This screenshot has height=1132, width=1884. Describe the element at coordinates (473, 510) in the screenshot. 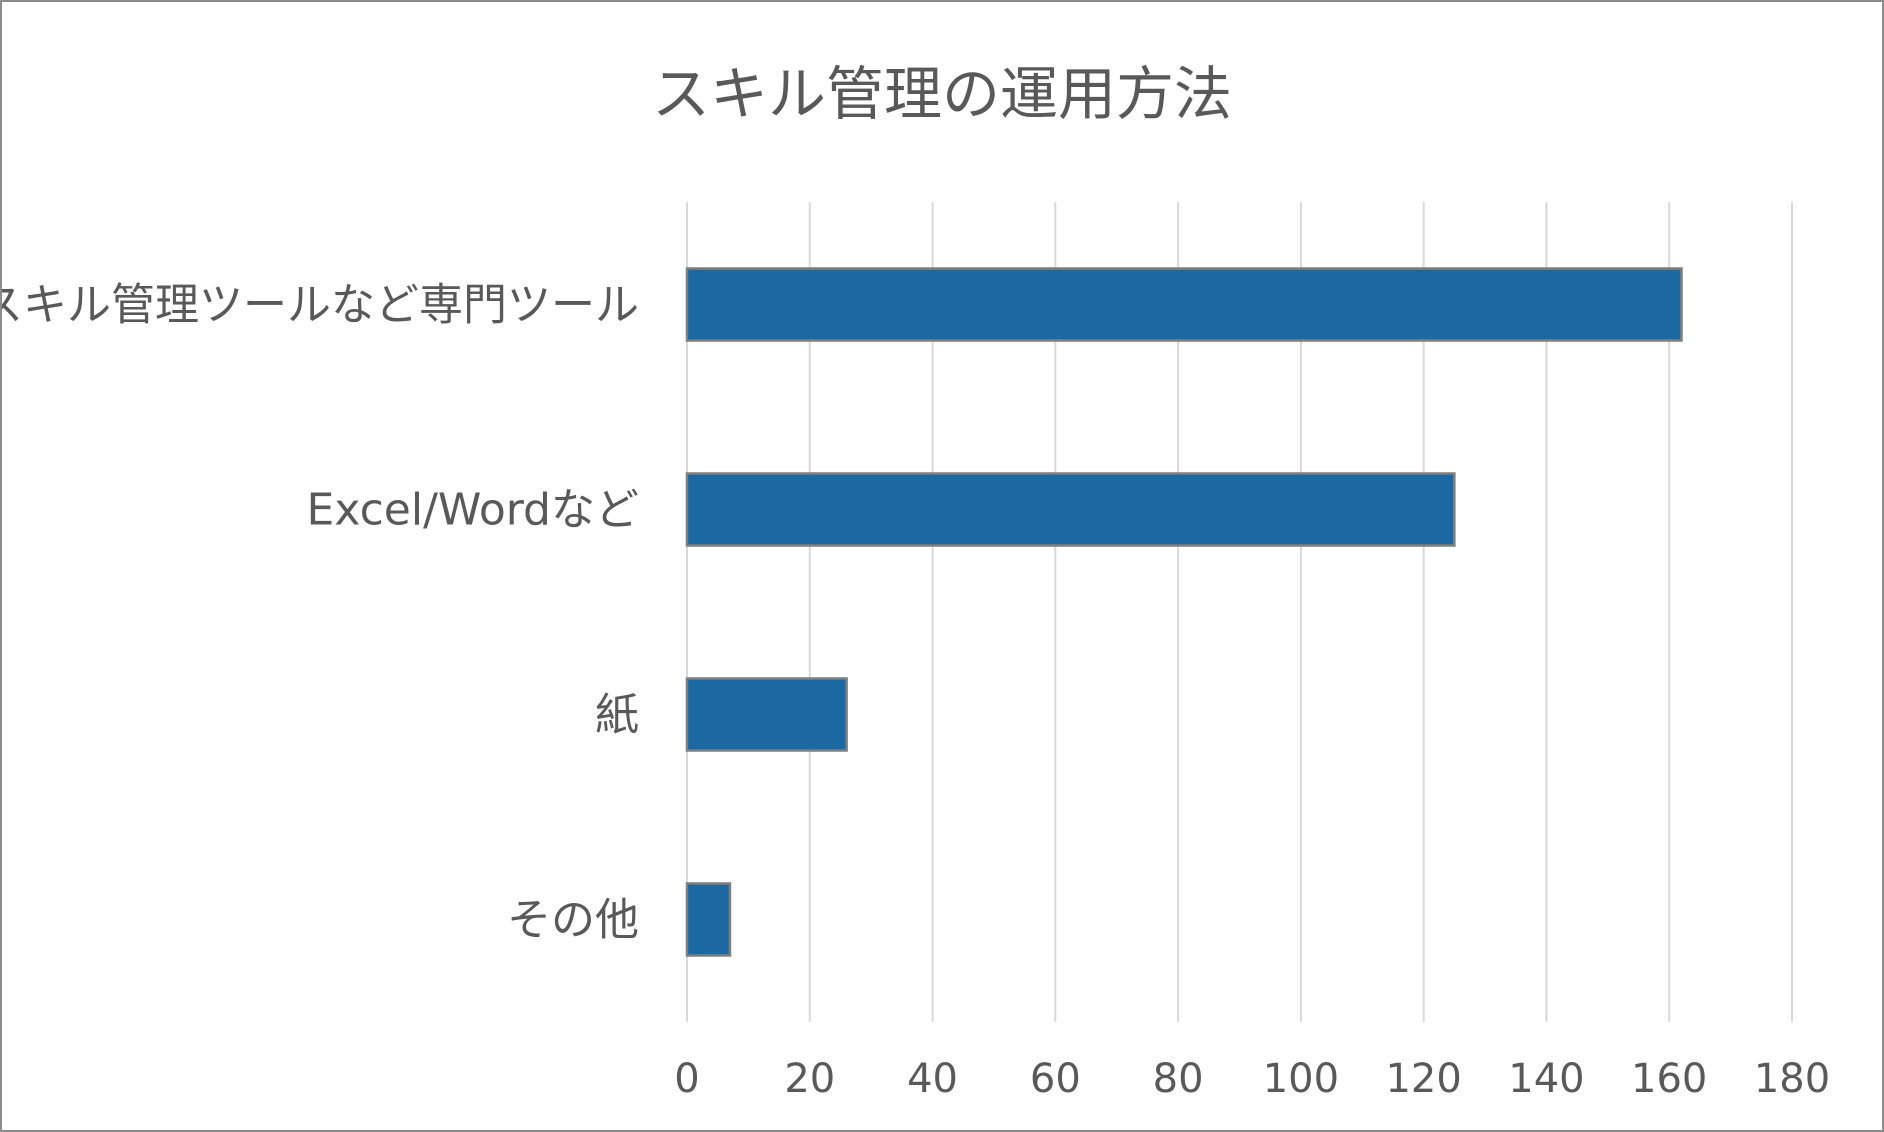

I see `category-label: Excel/Wordなど` at that location.